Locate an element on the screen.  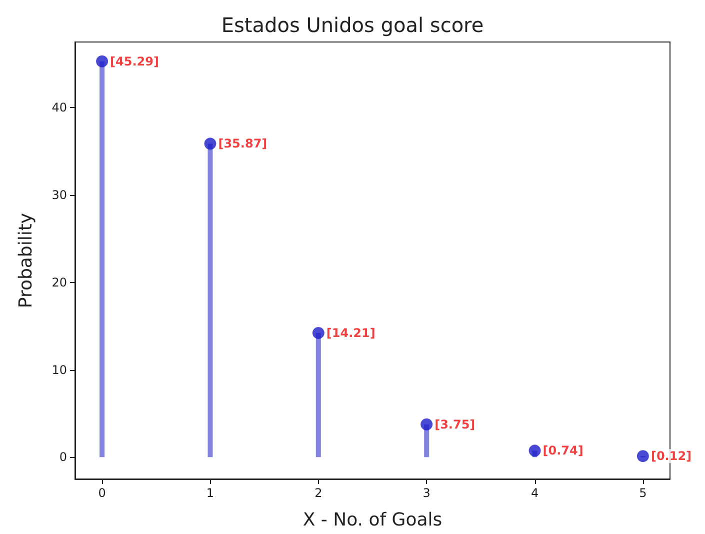
y-axis-title: Probability is located at coordinates (26, 260).